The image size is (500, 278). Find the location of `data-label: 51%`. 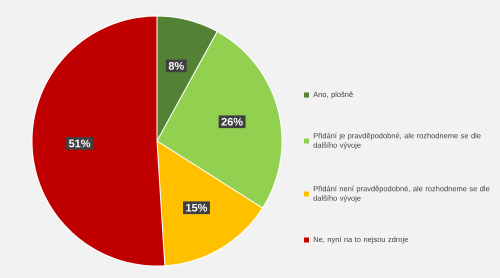

data-label: 51% is located at coordinates (79, 144).